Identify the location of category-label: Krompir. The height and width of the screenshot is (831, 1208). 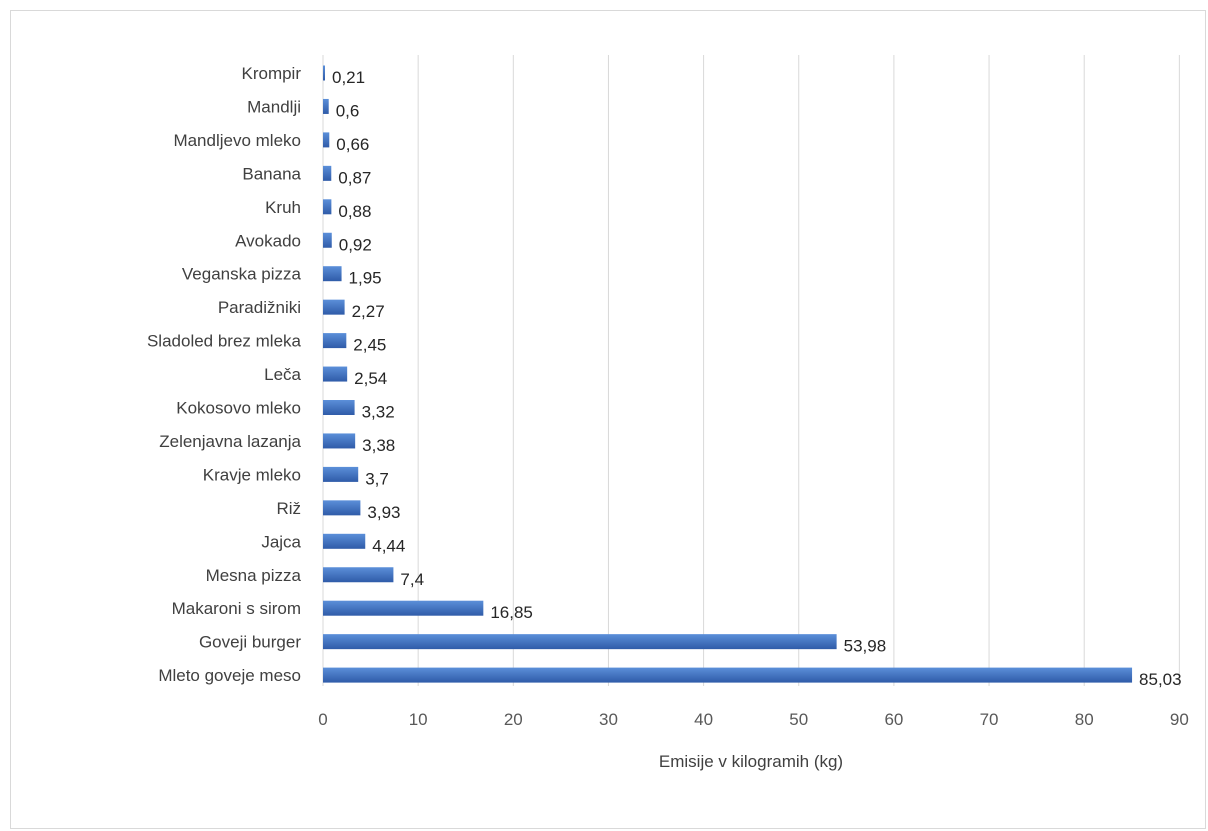
(271, 73).